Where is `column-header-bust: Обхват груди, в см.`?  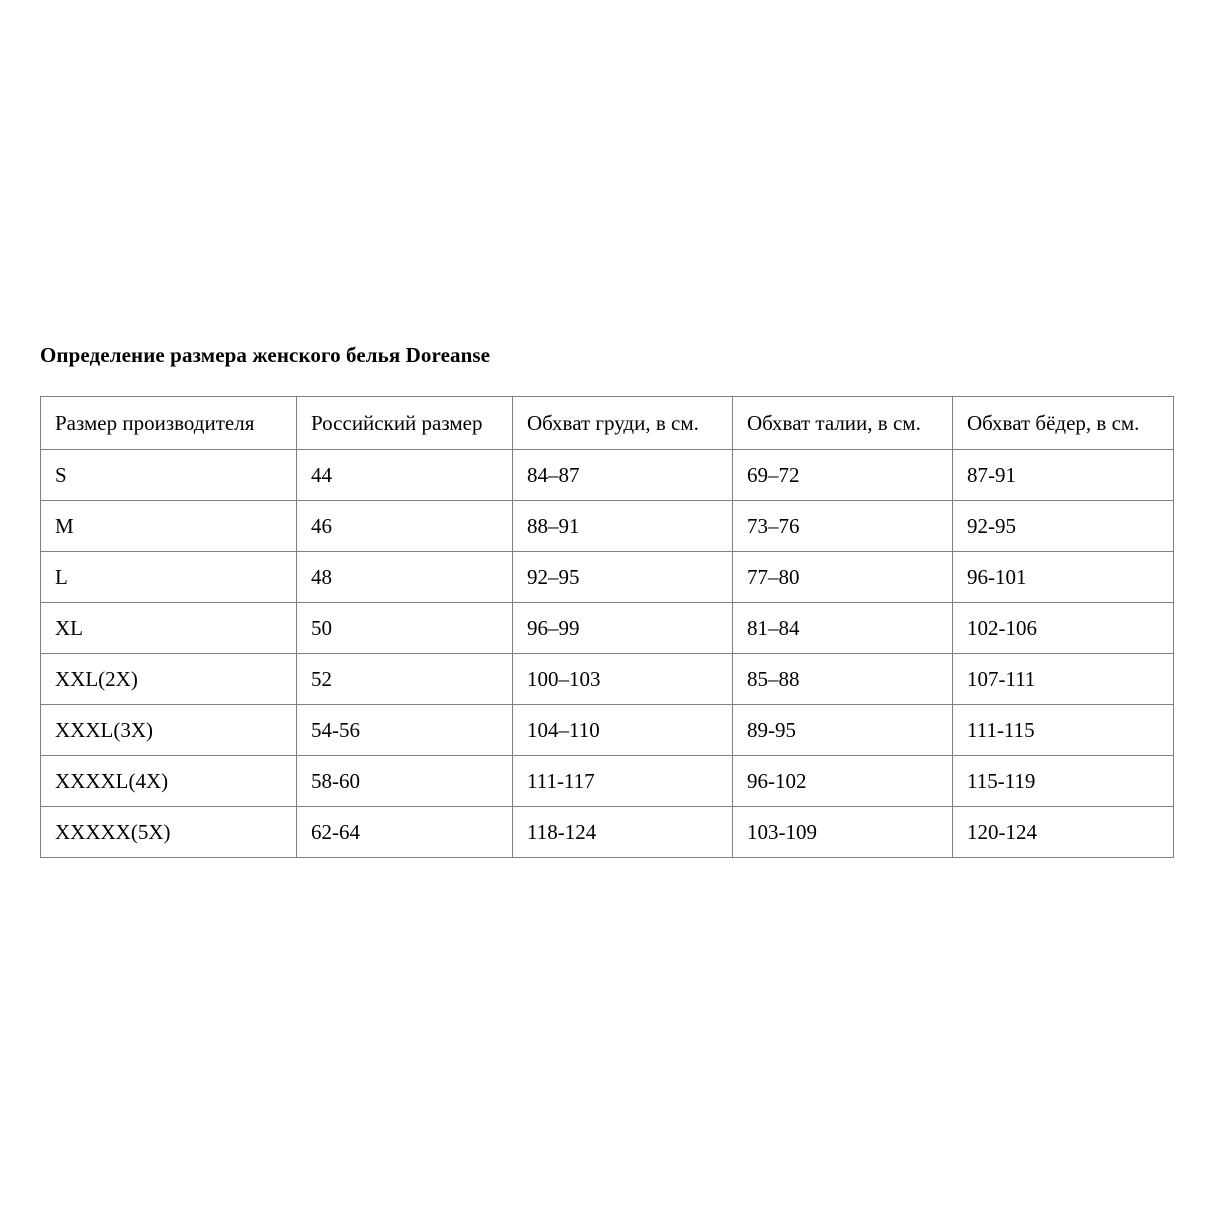 column-header-bust: Обхват груди, в см. is located at coordinates (622, 423).